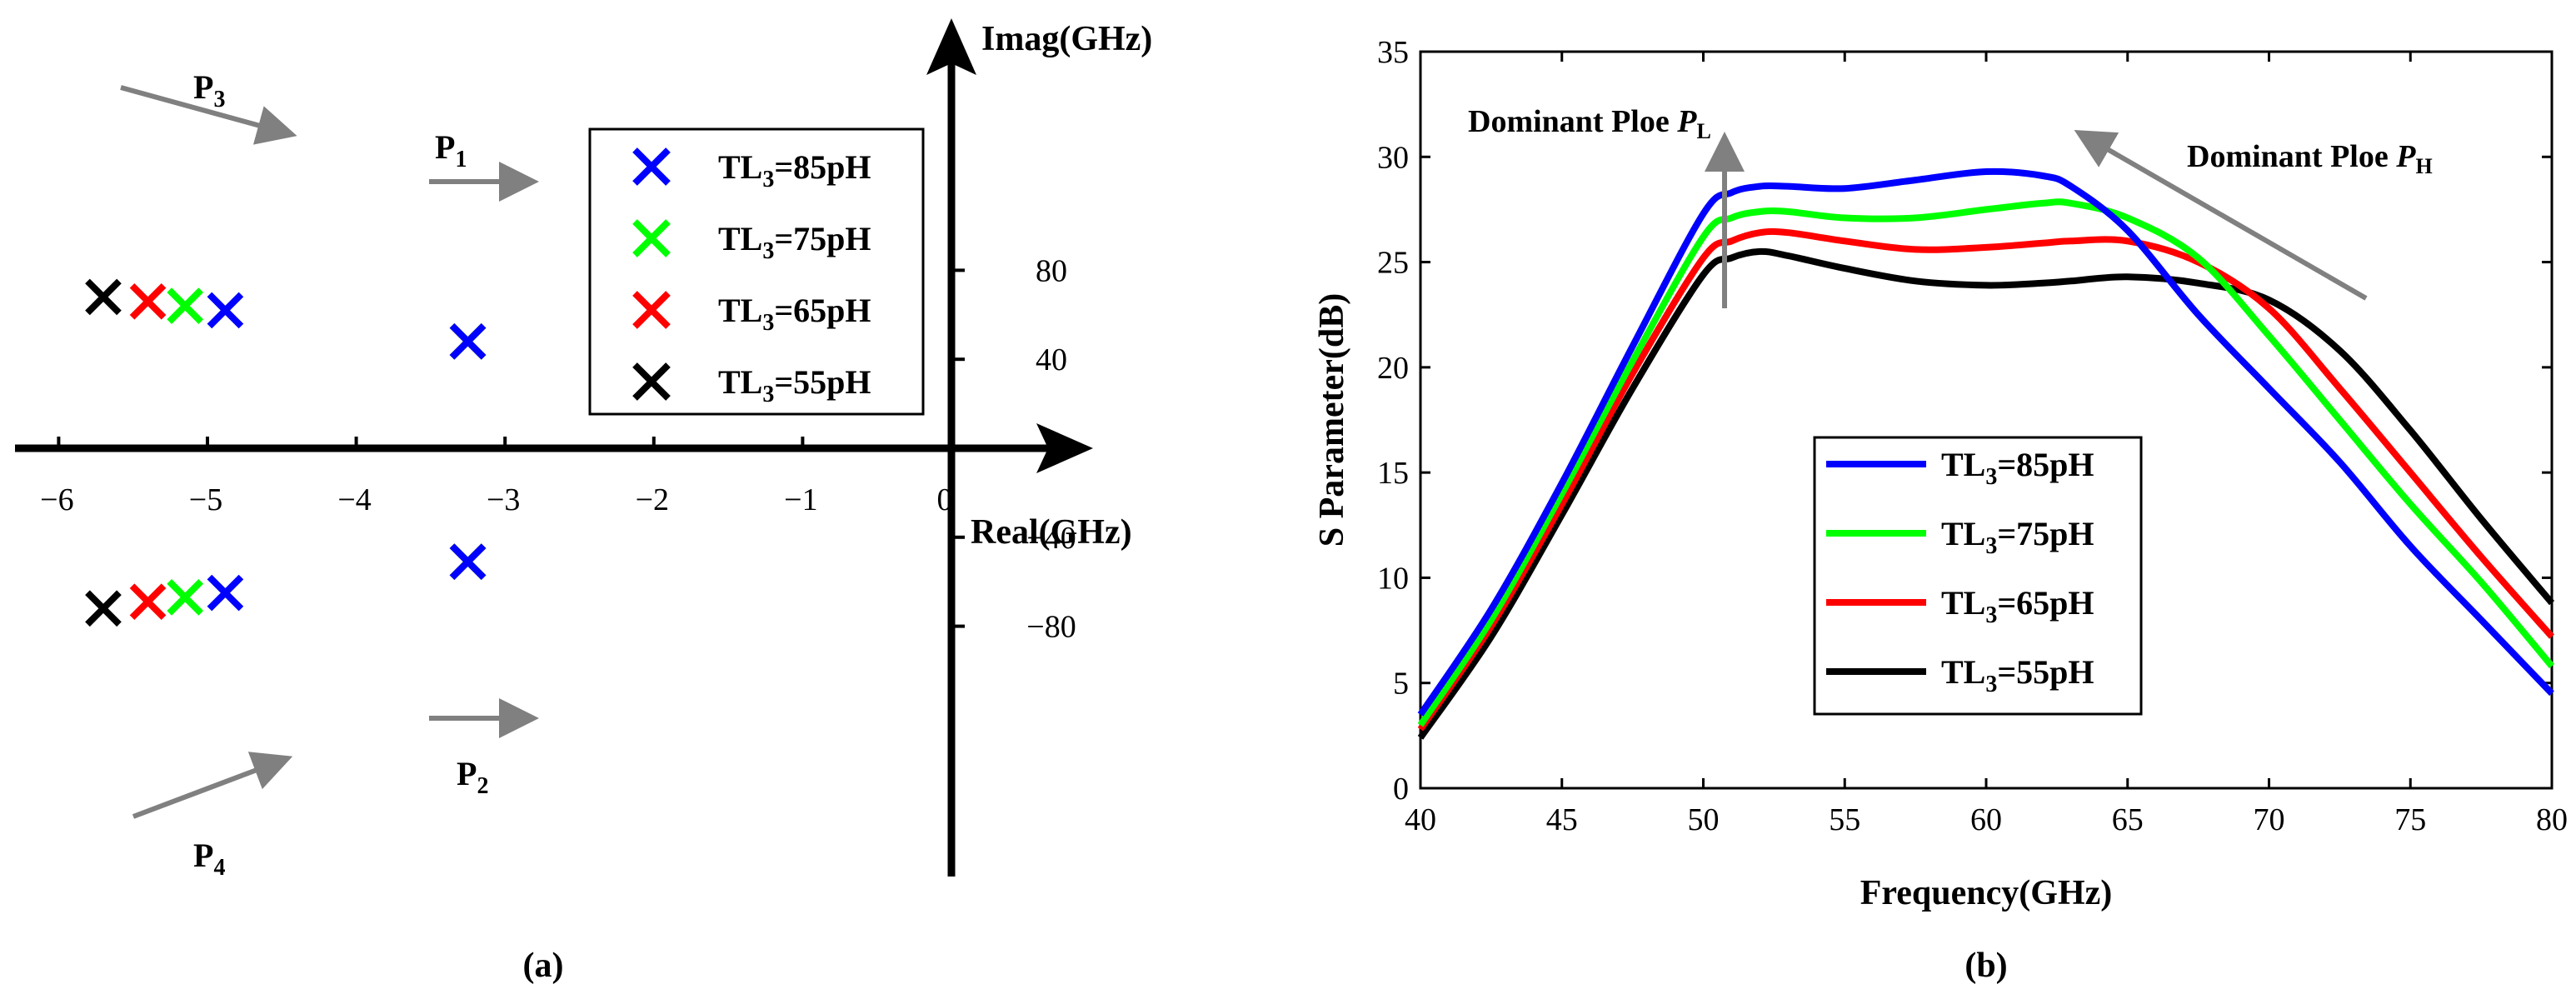 This screenshot has width=2576, height=999. I want to click on x-tick-label: 60, so click(1986, 819).